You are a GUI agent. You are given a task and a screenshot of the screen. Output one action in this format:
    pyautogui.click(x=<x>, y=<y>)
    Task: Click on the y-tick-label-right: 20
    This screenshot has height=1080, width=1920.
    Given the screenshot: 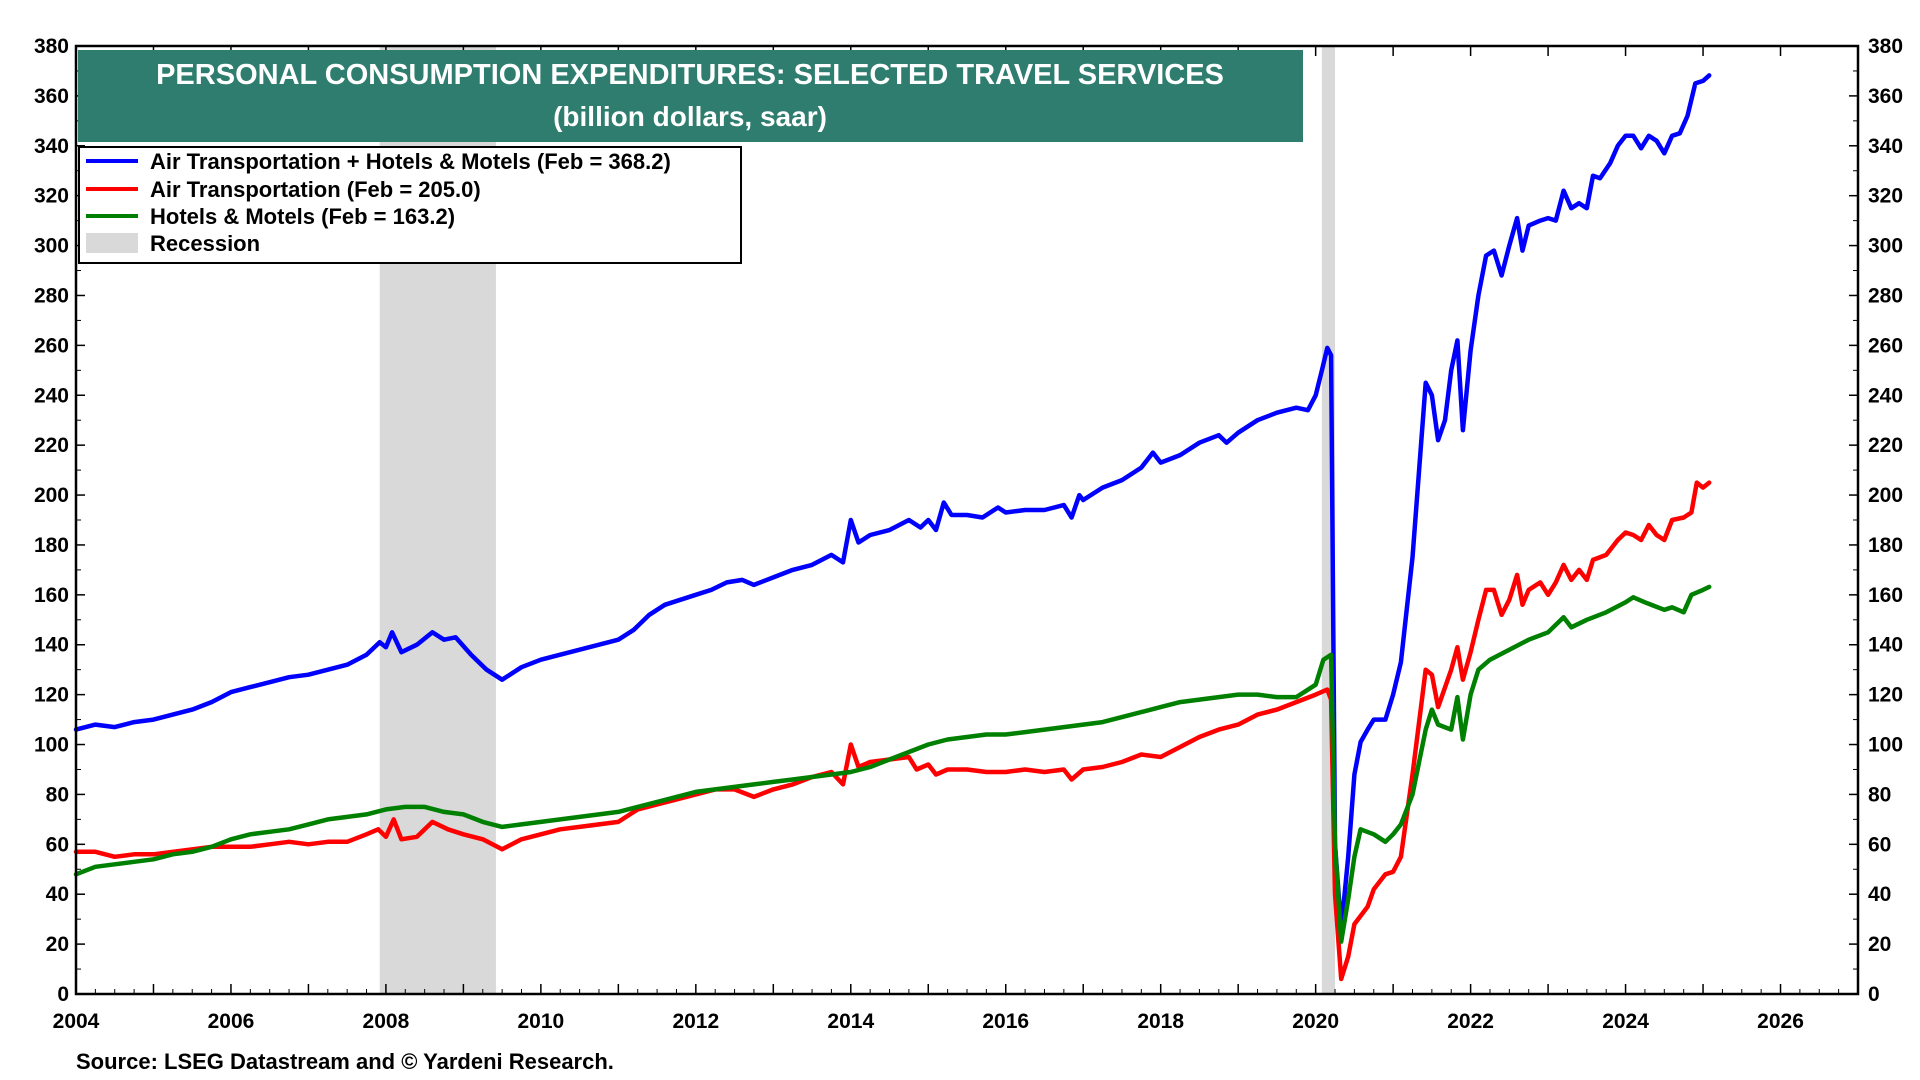 What is the action you would take?
    pyautogui.click(x=1879, y=944)
    